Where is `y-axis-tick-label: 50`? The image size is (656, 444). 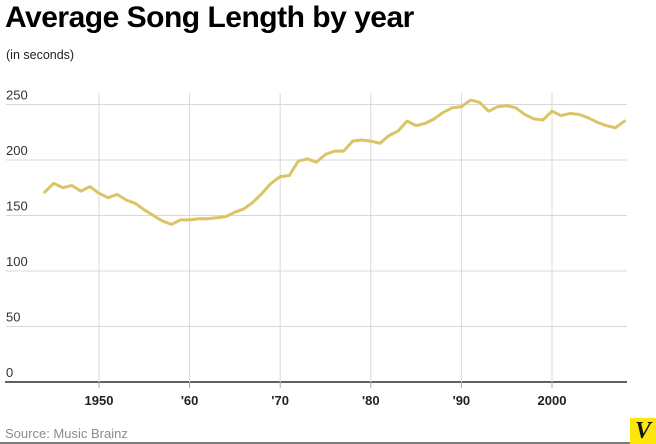
y-axis-tick-label: 50 is located at coordinates (13, 317).